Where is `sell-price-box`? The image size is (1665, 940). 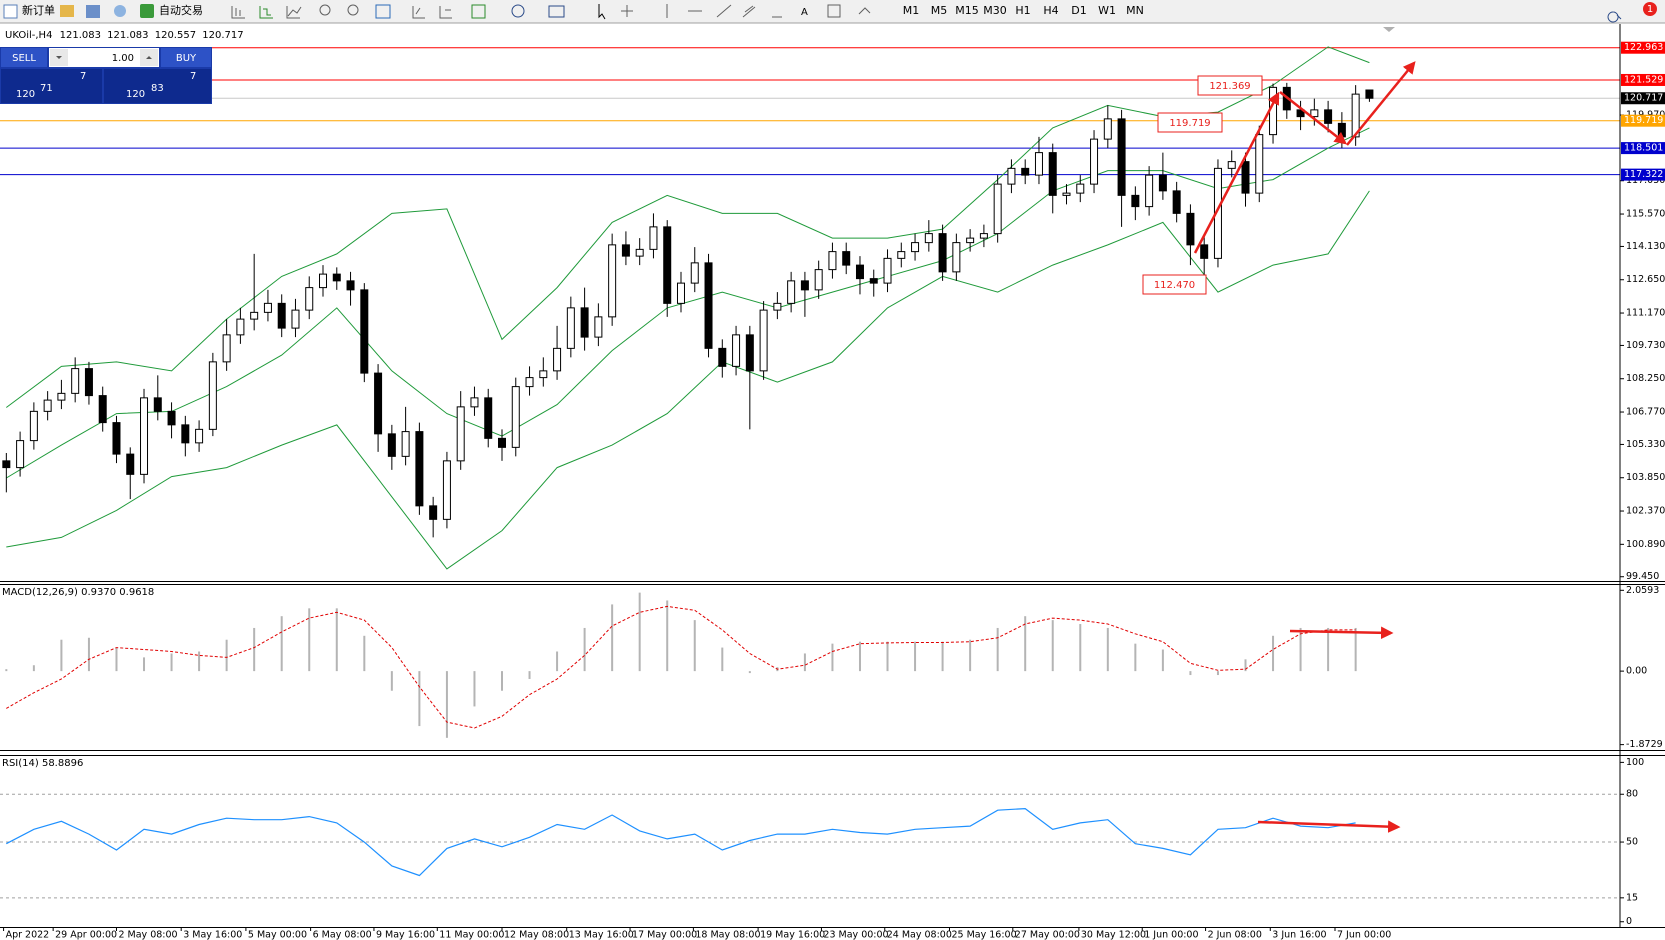 sell-price-box is located at coordinates (51, 86).